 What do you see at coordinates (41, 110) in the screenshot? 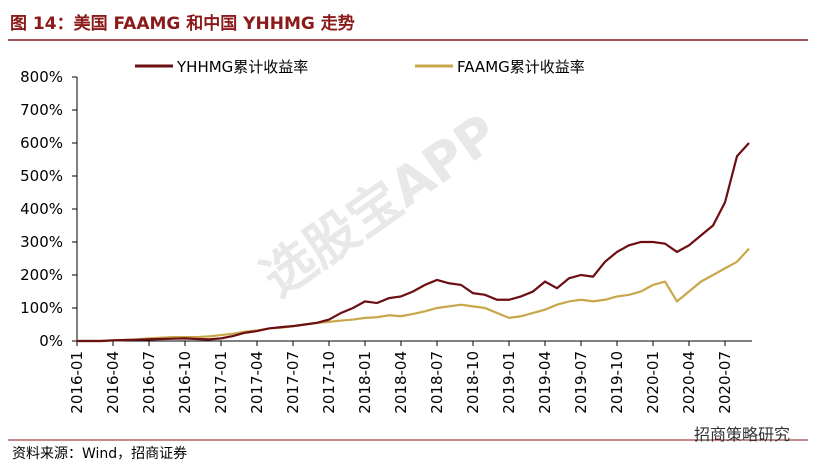
I see `y-tick-label: 700%` at bounding box center [41, 110].